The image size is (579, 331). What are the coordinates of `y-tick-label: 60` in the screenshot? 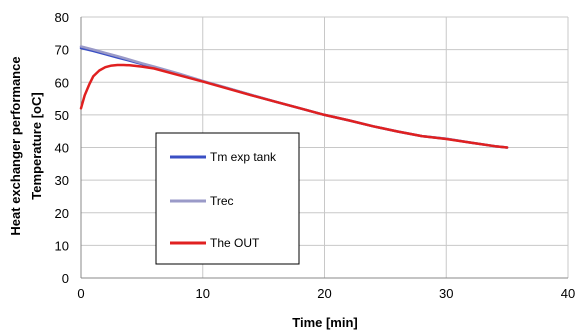 It's located at (62, 82).